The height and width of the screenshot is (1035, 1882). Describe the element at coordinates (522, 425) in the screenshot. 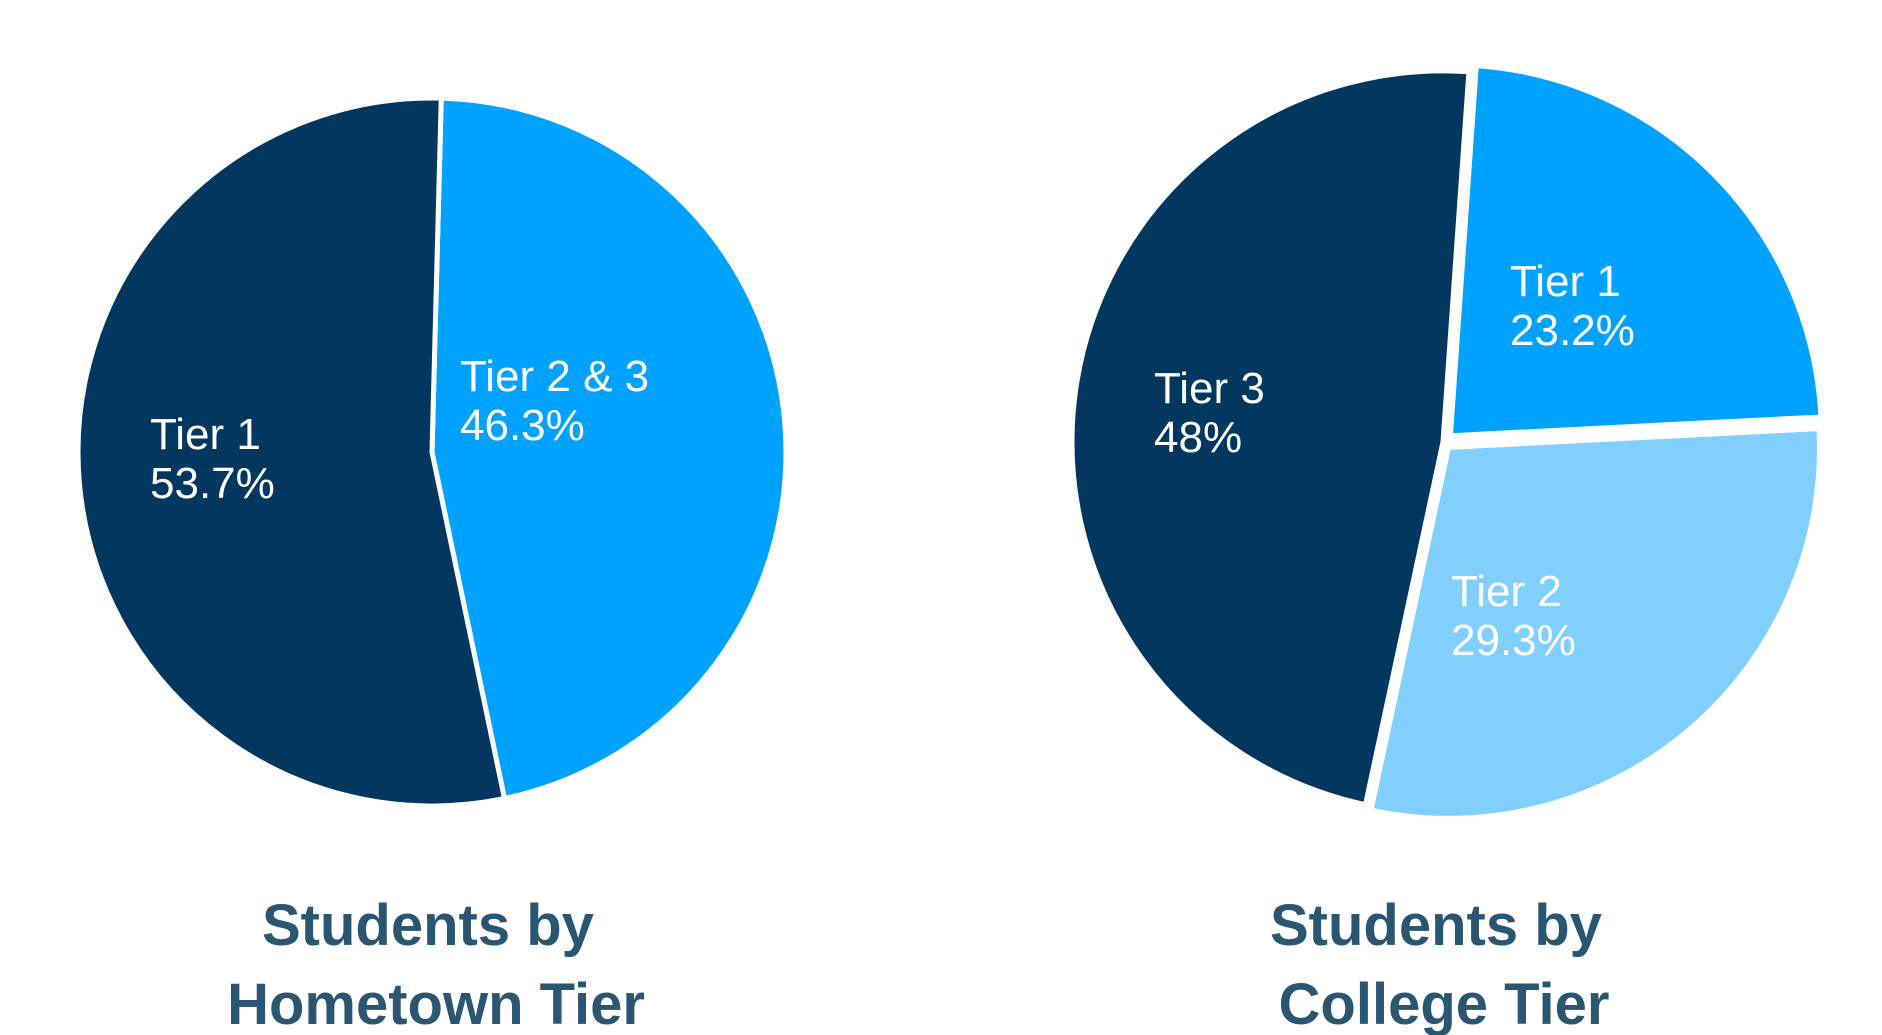

I see `slice-label-tier-2-3-value: 46.3%` at that location.